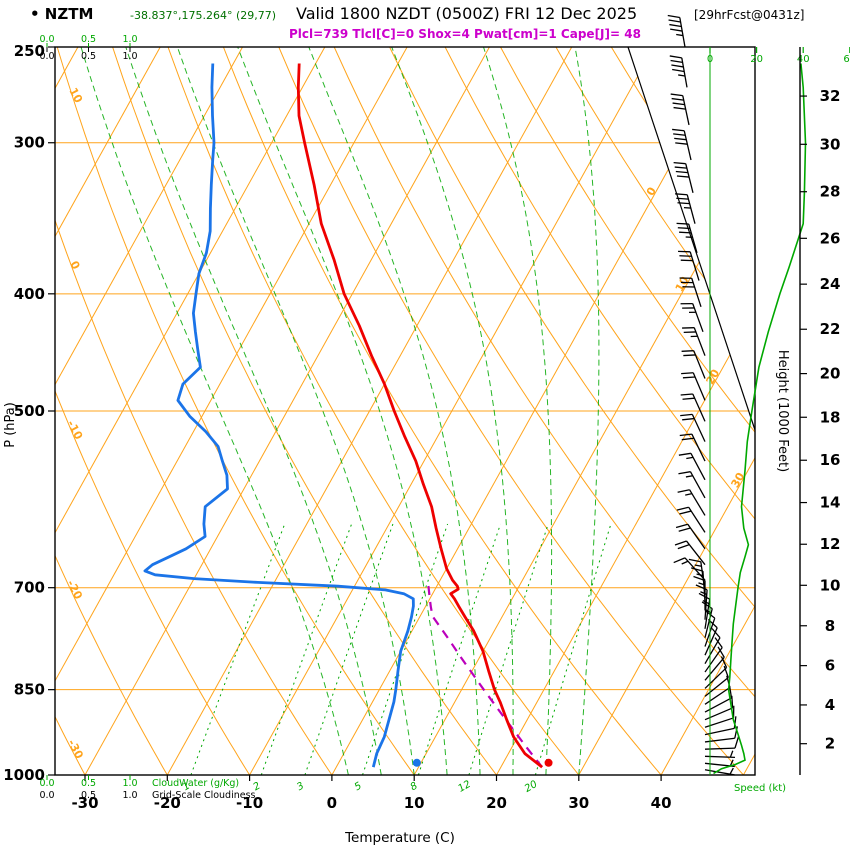 The image size is (850, 860). What do you see at coordinates (203, 15) in the screenshot?
I see `station-coords: -38.837°,175.264° (29,77)` at bounding box center [203, 15].